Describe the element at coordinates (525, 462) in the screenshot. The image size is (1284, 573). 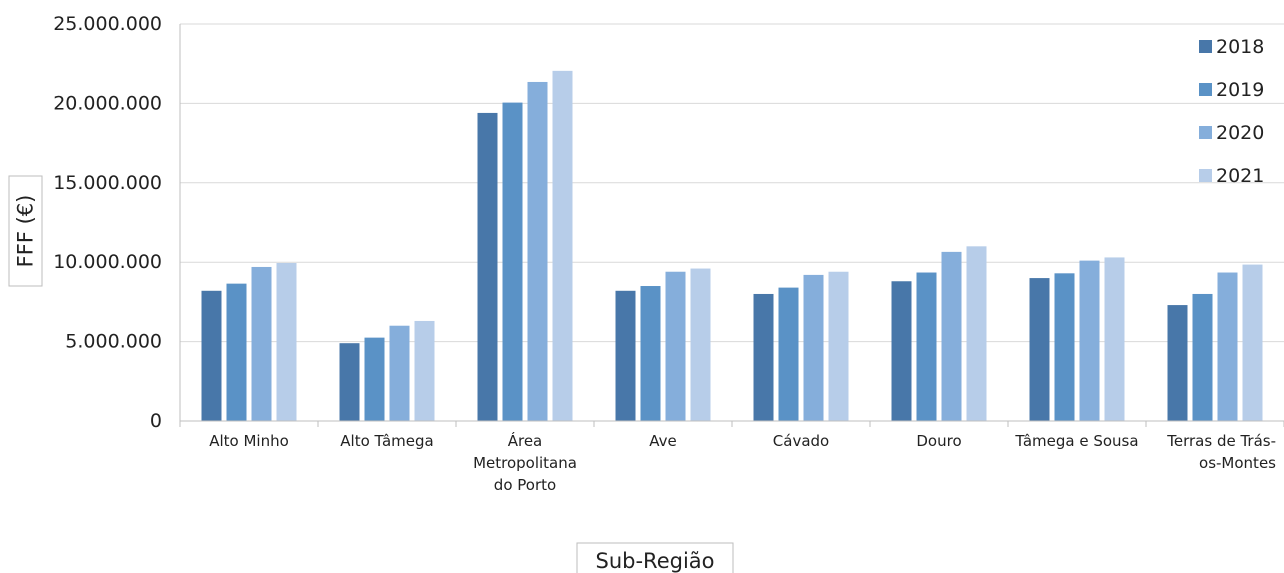
I see `x-tick-label: Área Metropolitana do Porto` at that location.